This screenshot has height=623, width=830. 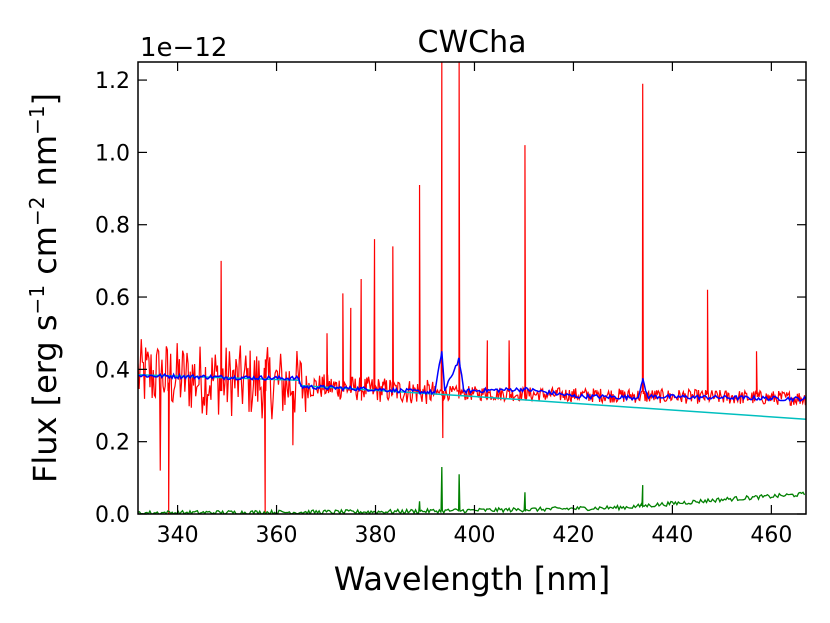 What do you see at coordinates (112, 515) in the screenshot?
I see `y-tick-label: 0.0` at bounding box center [112, 515].